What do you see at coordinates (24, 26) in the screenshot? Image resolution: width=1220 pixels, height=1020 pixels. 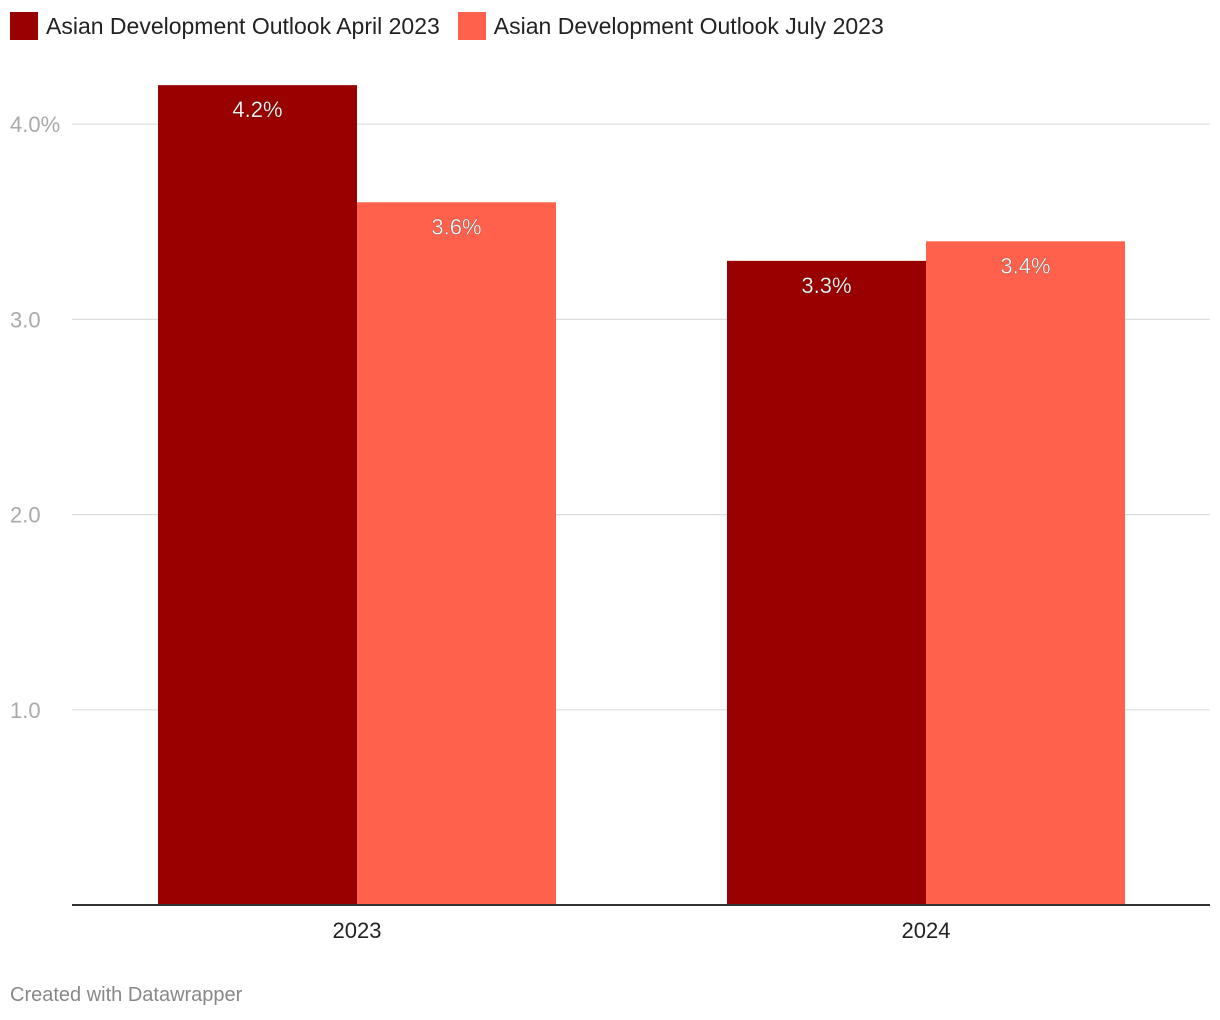 I see `legend-swatch-april` at bounding box center [24, 26].